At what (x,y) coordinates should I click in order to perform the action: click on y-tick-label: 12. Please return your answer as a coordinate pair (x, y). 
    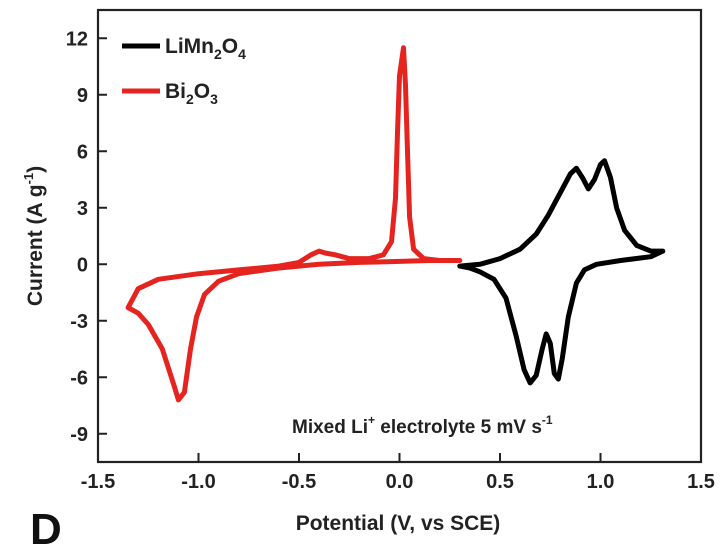
    Looking at the image, I should click on (77, 39).